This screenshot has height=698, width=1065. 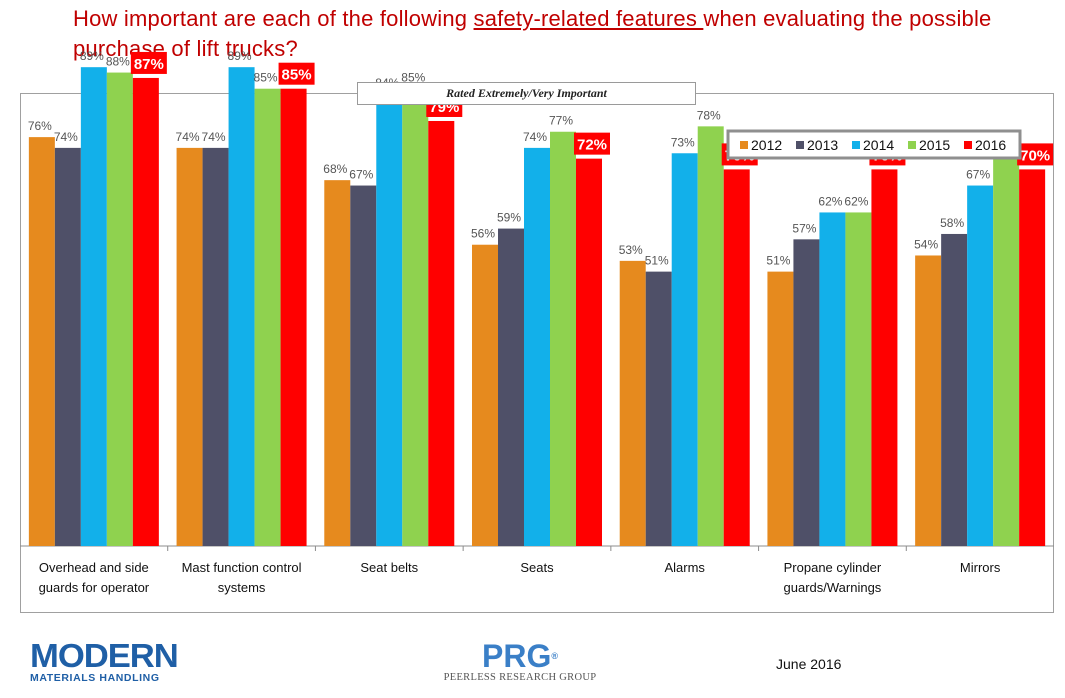 What do you see at coordinates (934, 145) in the screenshot?
I see `legend-label: 2015` at bounding box center [934, 145].